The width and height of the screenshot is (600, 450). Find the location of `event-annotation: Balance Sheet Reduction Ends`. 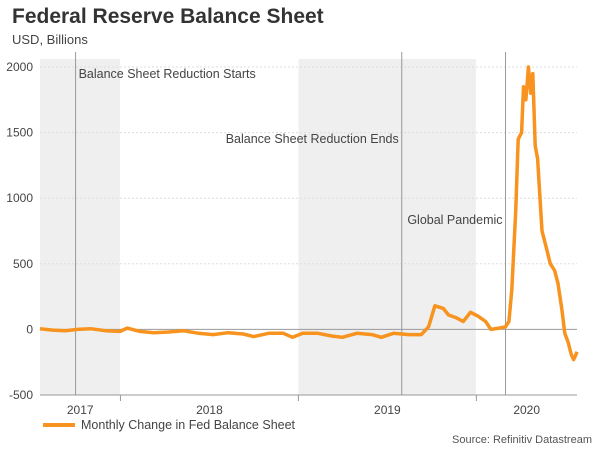

event-annotation: Balance Sheet Reduction Ends is located at coordinates (312, 139).